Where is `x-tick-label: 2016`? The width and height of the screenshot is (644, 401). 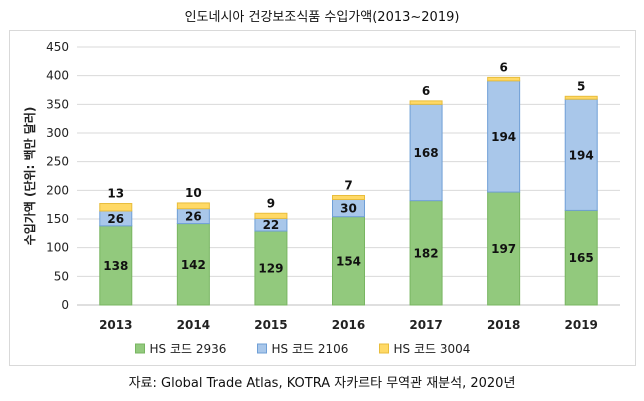
x-tick-label: 2016 is located at coordinates (348, 325).